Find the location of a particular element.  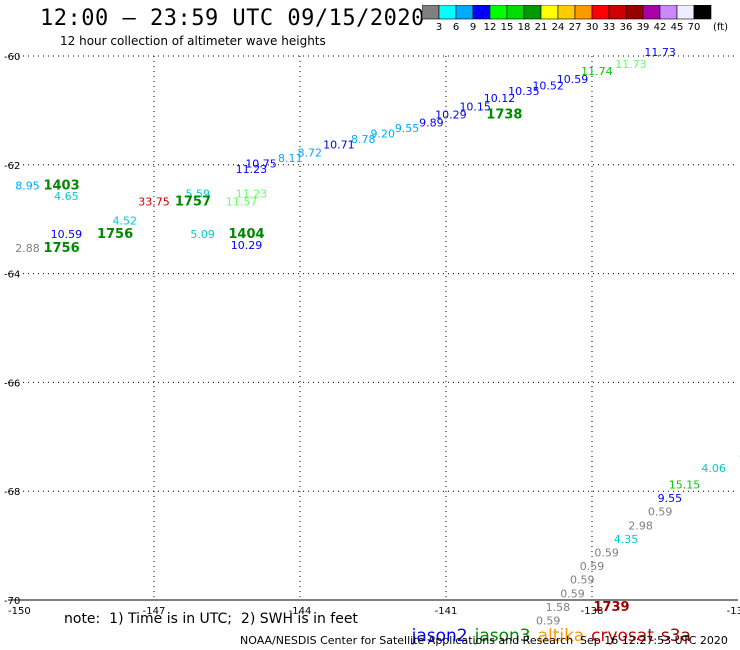

satellite-altika: altika is located at coordinates (561, 636).